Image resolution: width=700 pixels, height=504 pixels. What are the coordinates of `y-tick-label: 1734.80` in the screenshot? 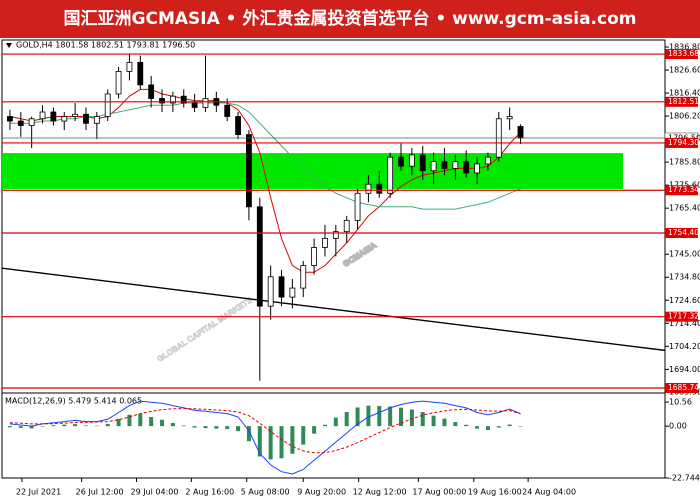 It's located at (684, 277).